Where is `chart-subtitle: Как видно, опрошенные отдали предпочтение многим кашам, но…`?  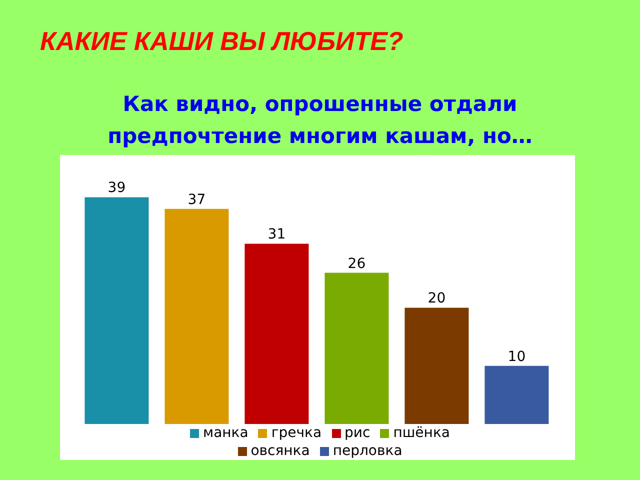
chart-subtitle: Как видно, опрошенные отдали предпочтение многим кашам, но… is located at coordinates (320, 120).